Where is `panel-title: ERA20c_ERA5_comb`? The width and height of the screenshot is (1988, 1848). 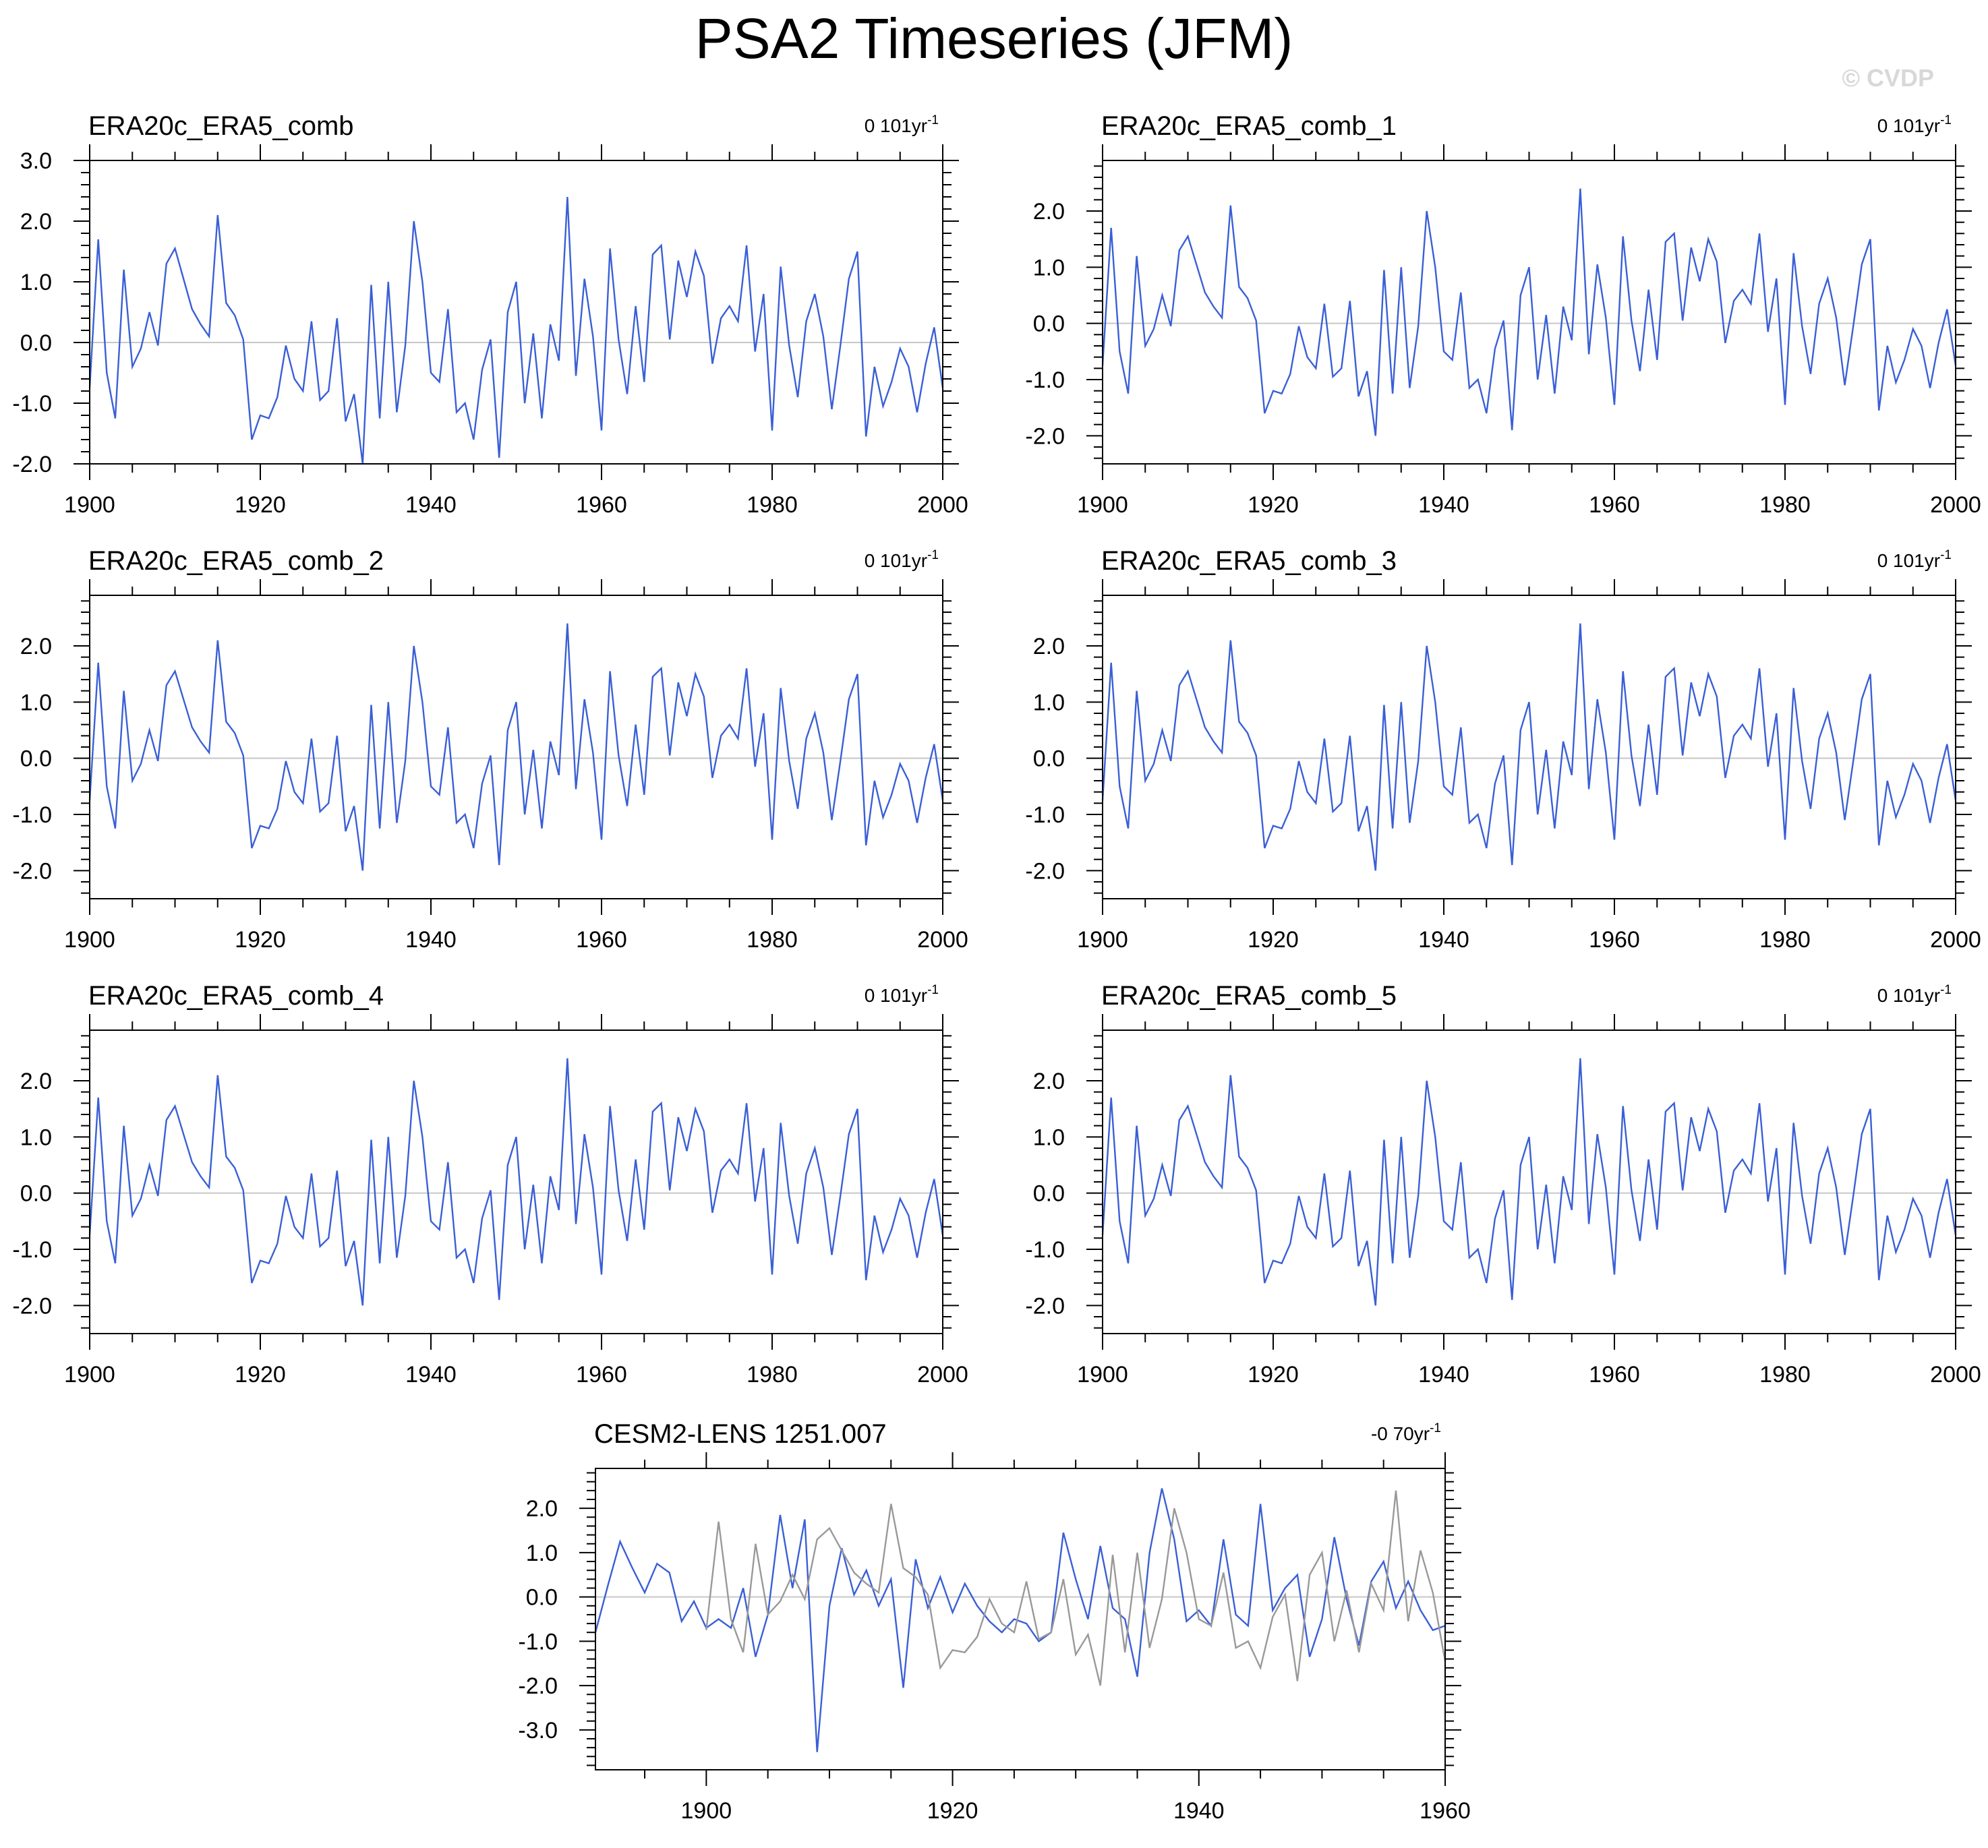 panel-title: ERA20c_ERA5_comb is located at coordinates (221, 126).